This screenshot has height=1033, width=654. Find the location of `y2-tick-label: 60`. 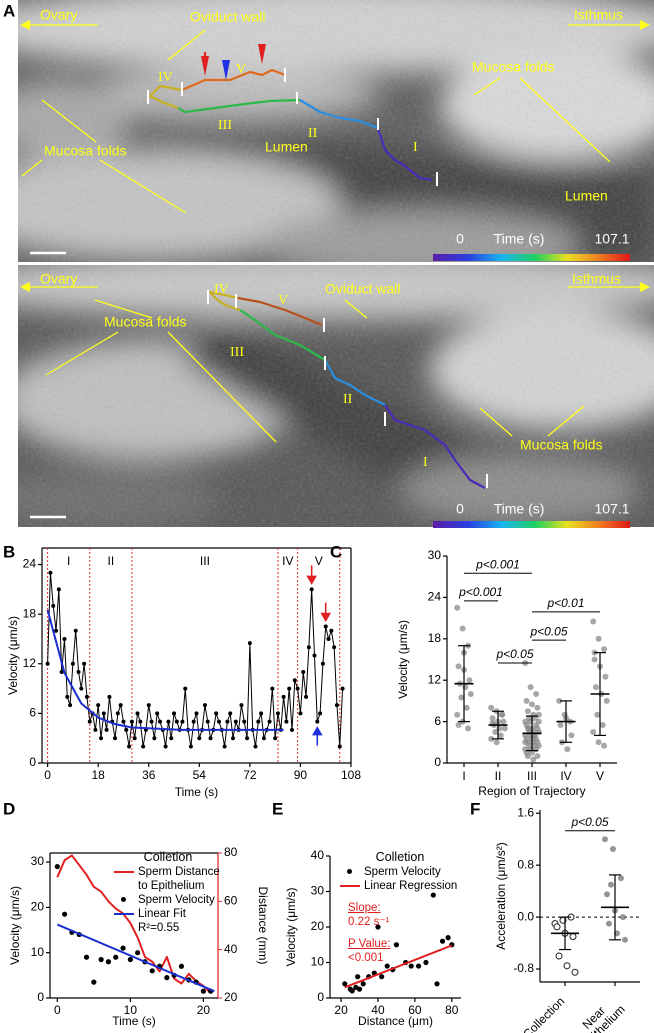

y2-tick-label: 60 is located at coordinates (231, 901).